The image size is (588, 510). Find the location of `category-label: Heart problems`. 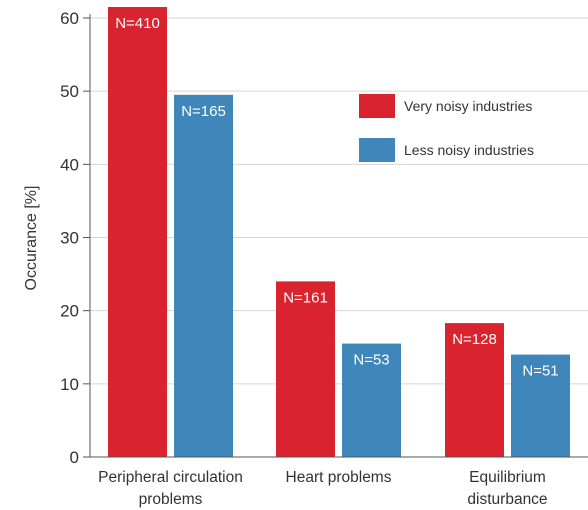

category-label: Heart problems is located at coordinates (339, 477).